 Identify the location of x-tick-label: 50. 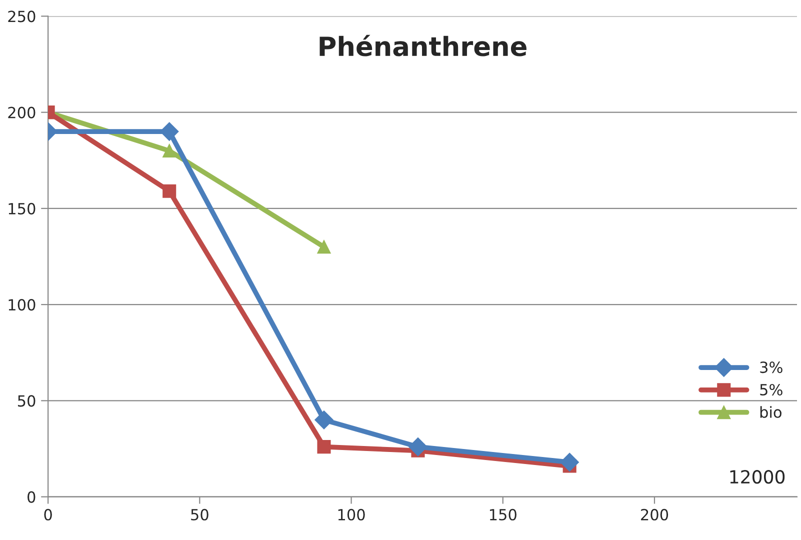
(199, 514).